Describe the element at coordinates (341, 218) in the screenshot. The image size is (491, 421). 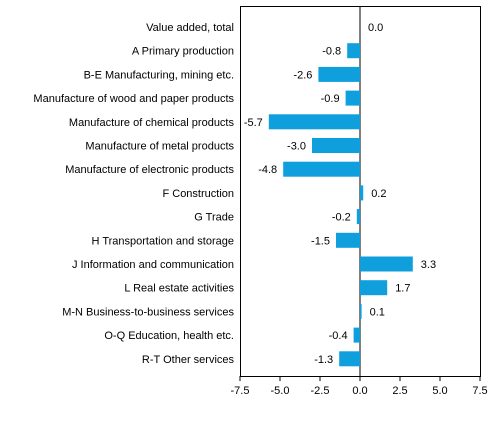
I see `value-label: -0.2` at that location.